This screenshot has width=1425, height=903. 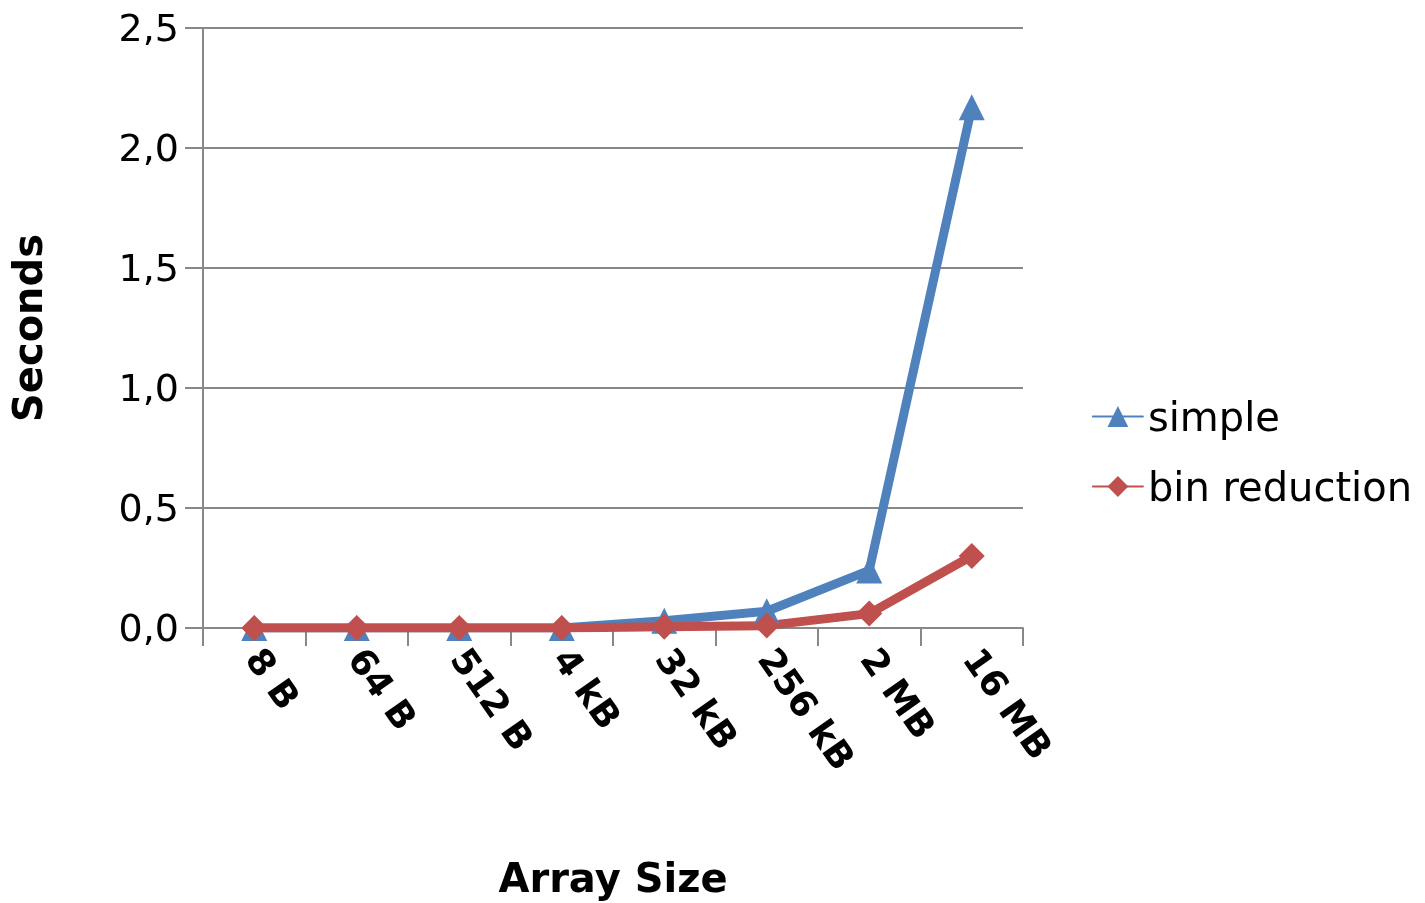 What do you see at coordinates (898, 693) in the screenshot?
I see `x-tick-label: 2 MB` at bounding box center [898, 693].